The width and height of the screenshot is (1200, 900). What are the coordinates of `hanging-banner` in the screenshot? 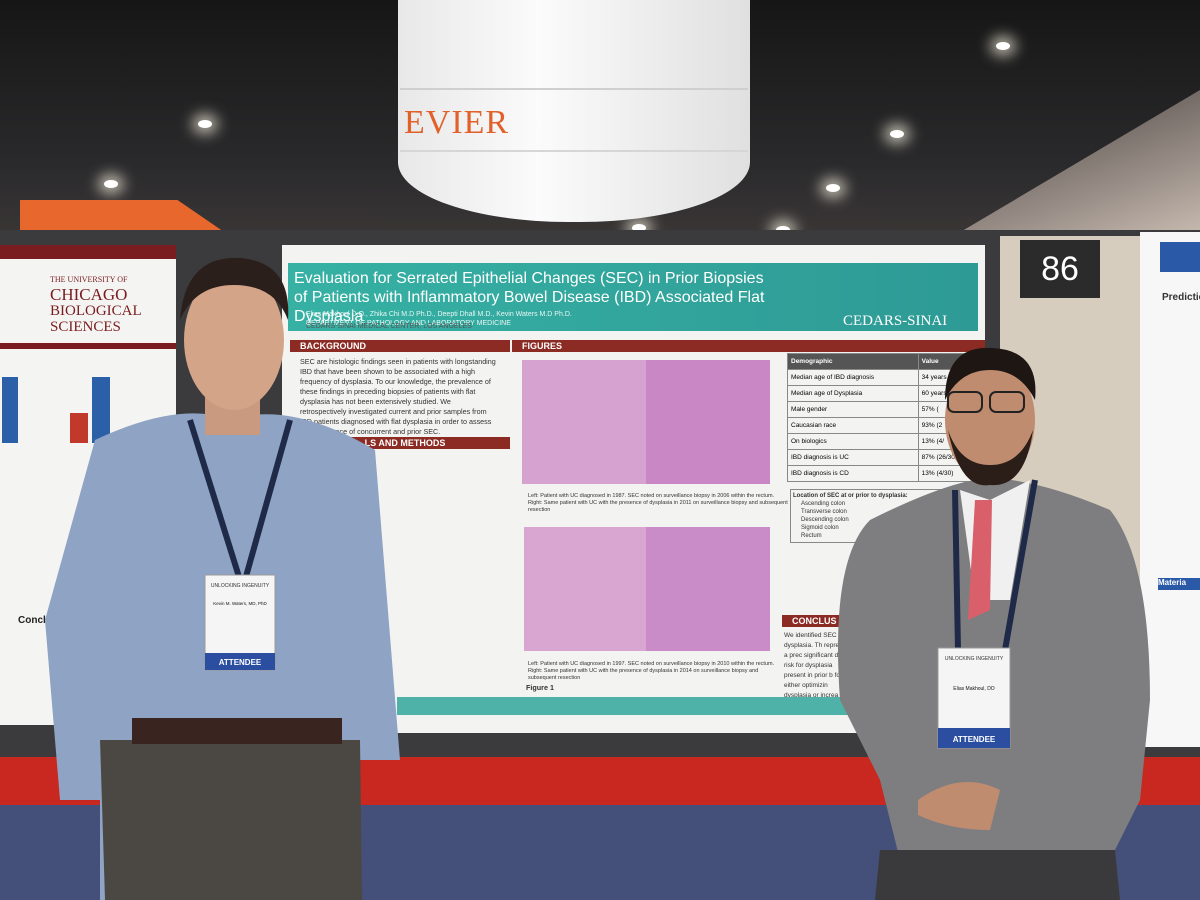 It's located at (574, 111).